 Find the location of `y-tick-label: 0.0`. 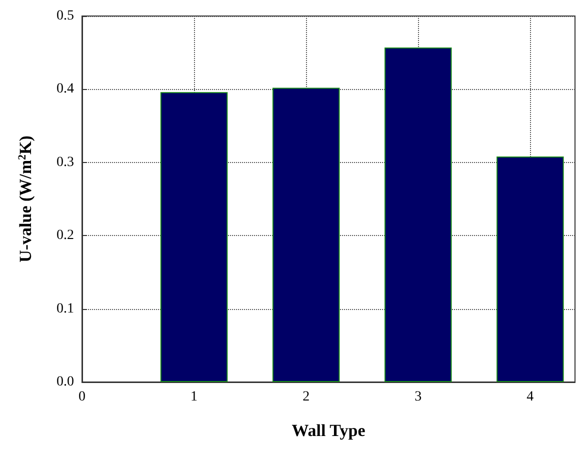

y-tick-label: 0.0 is located at coordinates (65, 382).